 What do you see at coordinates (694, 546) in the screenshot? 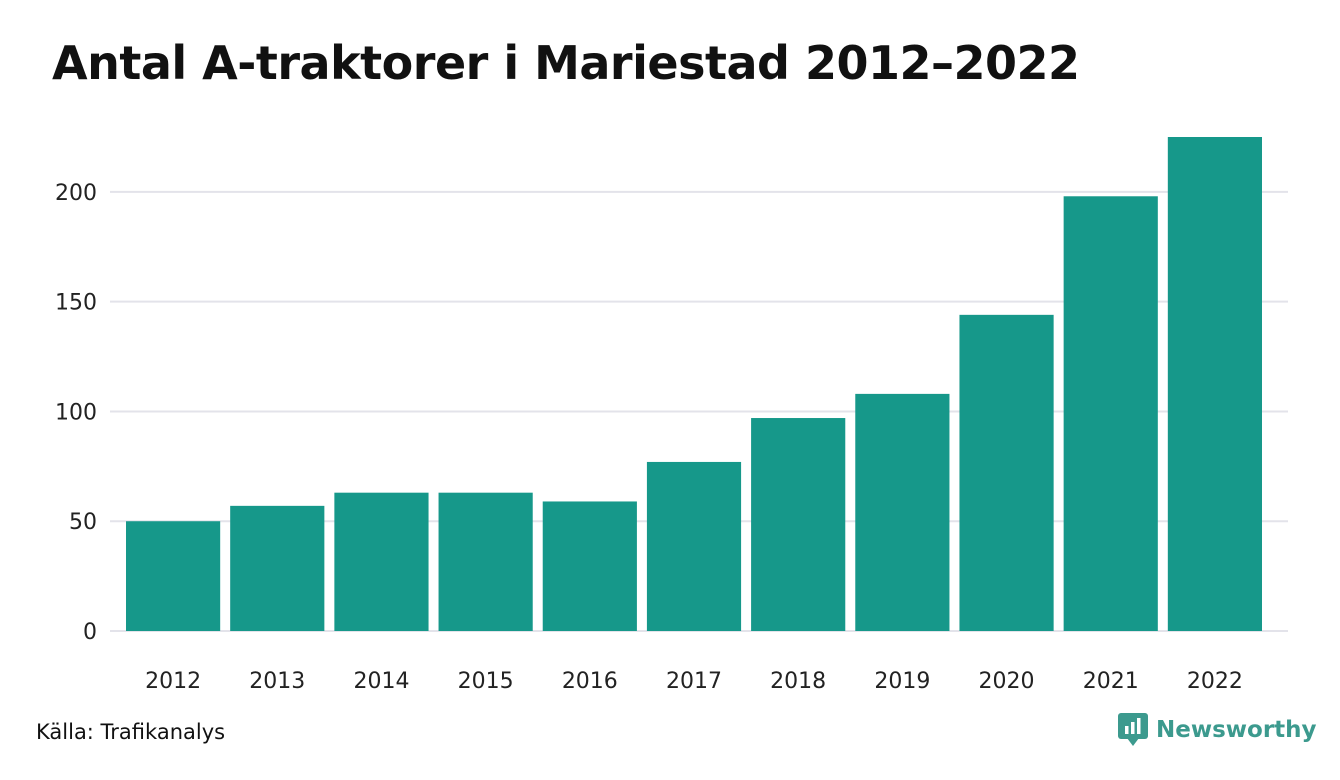
I see `bar-2017` at bounding box center [694, 546].